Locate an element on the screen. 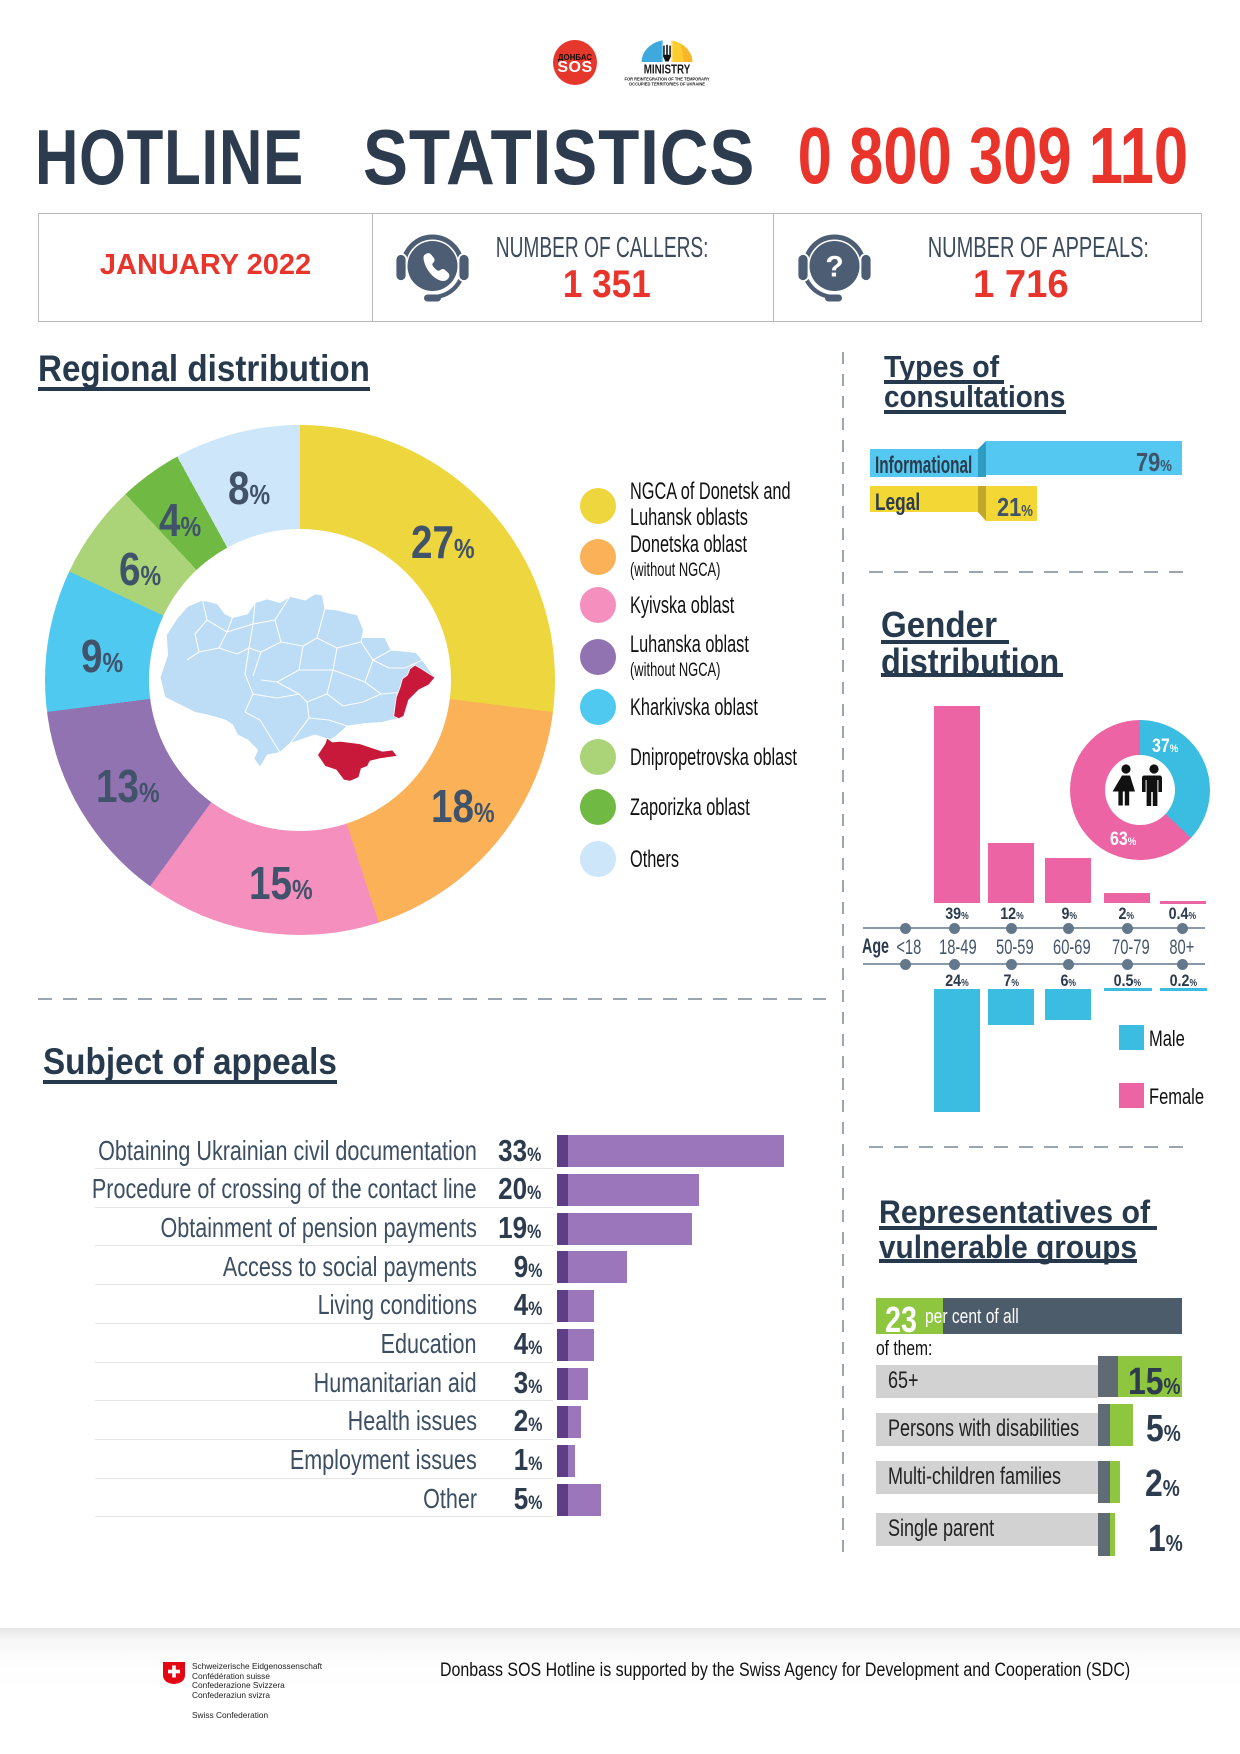  svg-text: MINISTRY is located at coordinates (667, 69).